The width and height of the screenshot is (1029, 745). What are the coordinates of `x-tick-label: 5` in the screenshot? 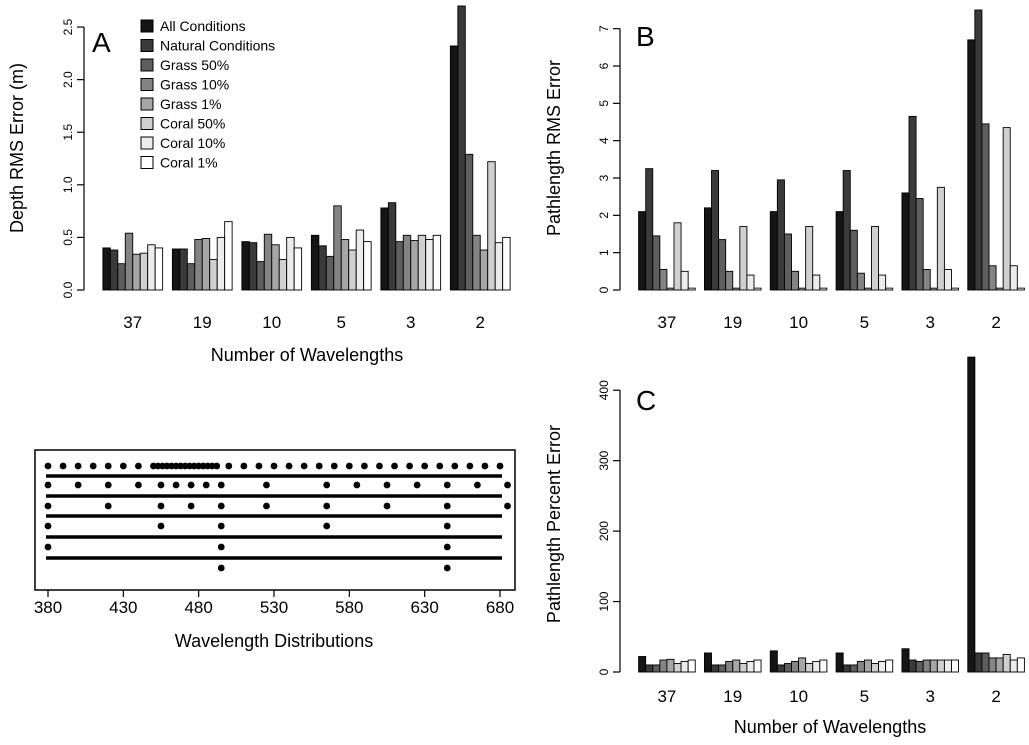 It's located at (864, 696).